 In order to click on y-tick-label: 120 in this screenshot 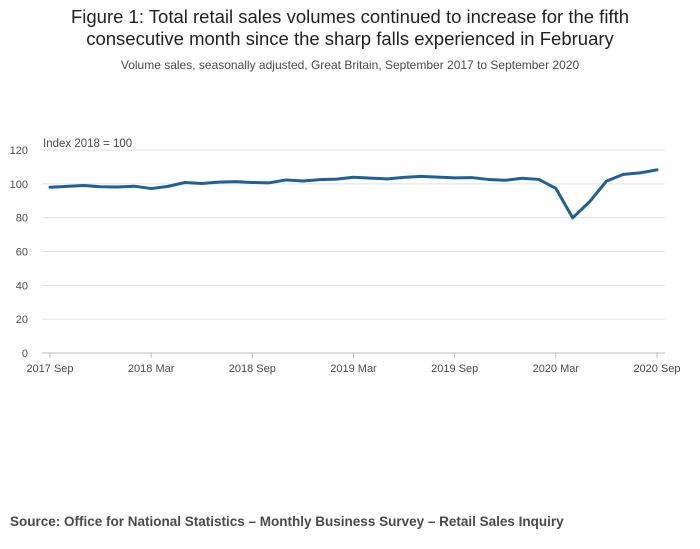, I will do `click(19, 151)`.